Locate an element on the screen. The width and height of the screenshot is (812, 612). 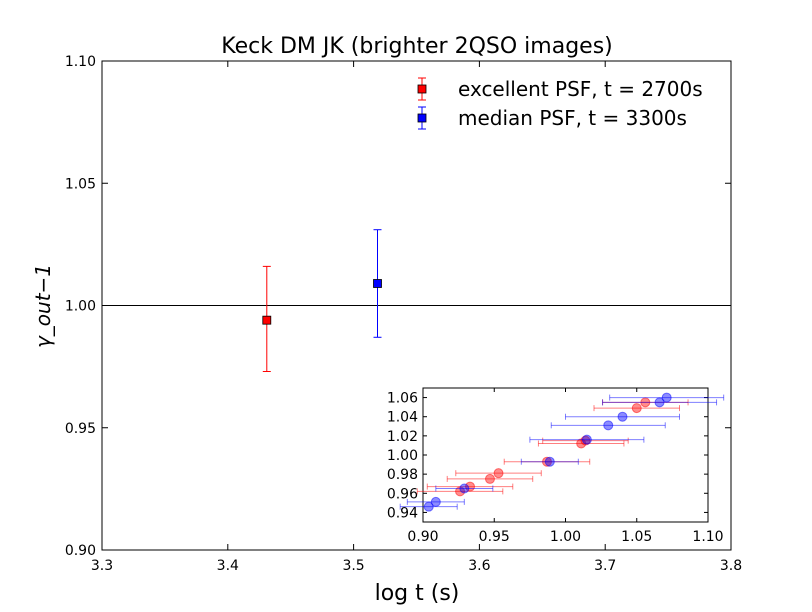
inset-y-tick-label: 1.00 is located at coordinates (402, 456).